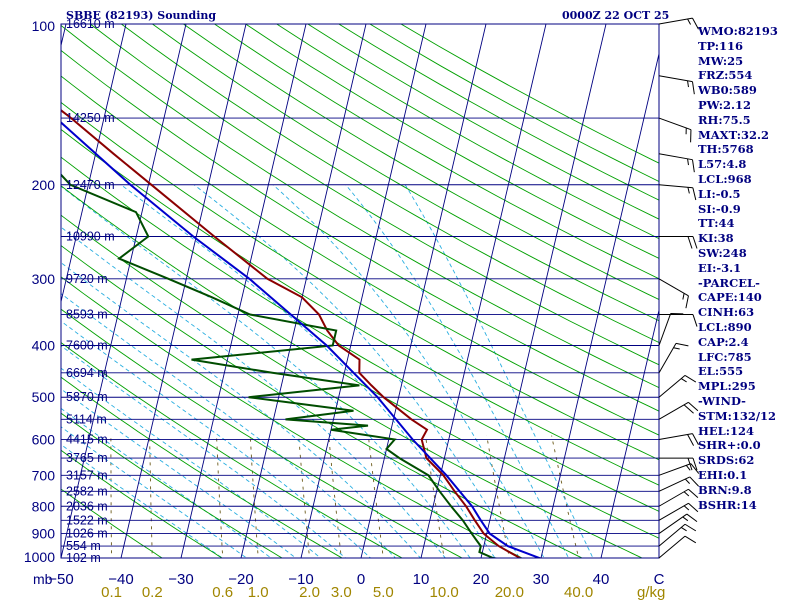 The width and height of the screenshot is (800, 600). Describe the element at coordinates (481, 579) in the screenshot. I see `temperature-tick-label: 20` at that location.